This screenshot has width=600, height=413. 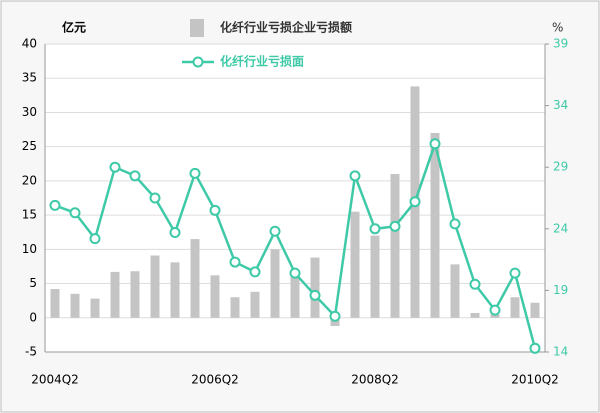 What do you see at coordinates (262, 61) in the screenshot?
I see `legend-label: 化纤行业亏损面` at bounding box center [262, 61].